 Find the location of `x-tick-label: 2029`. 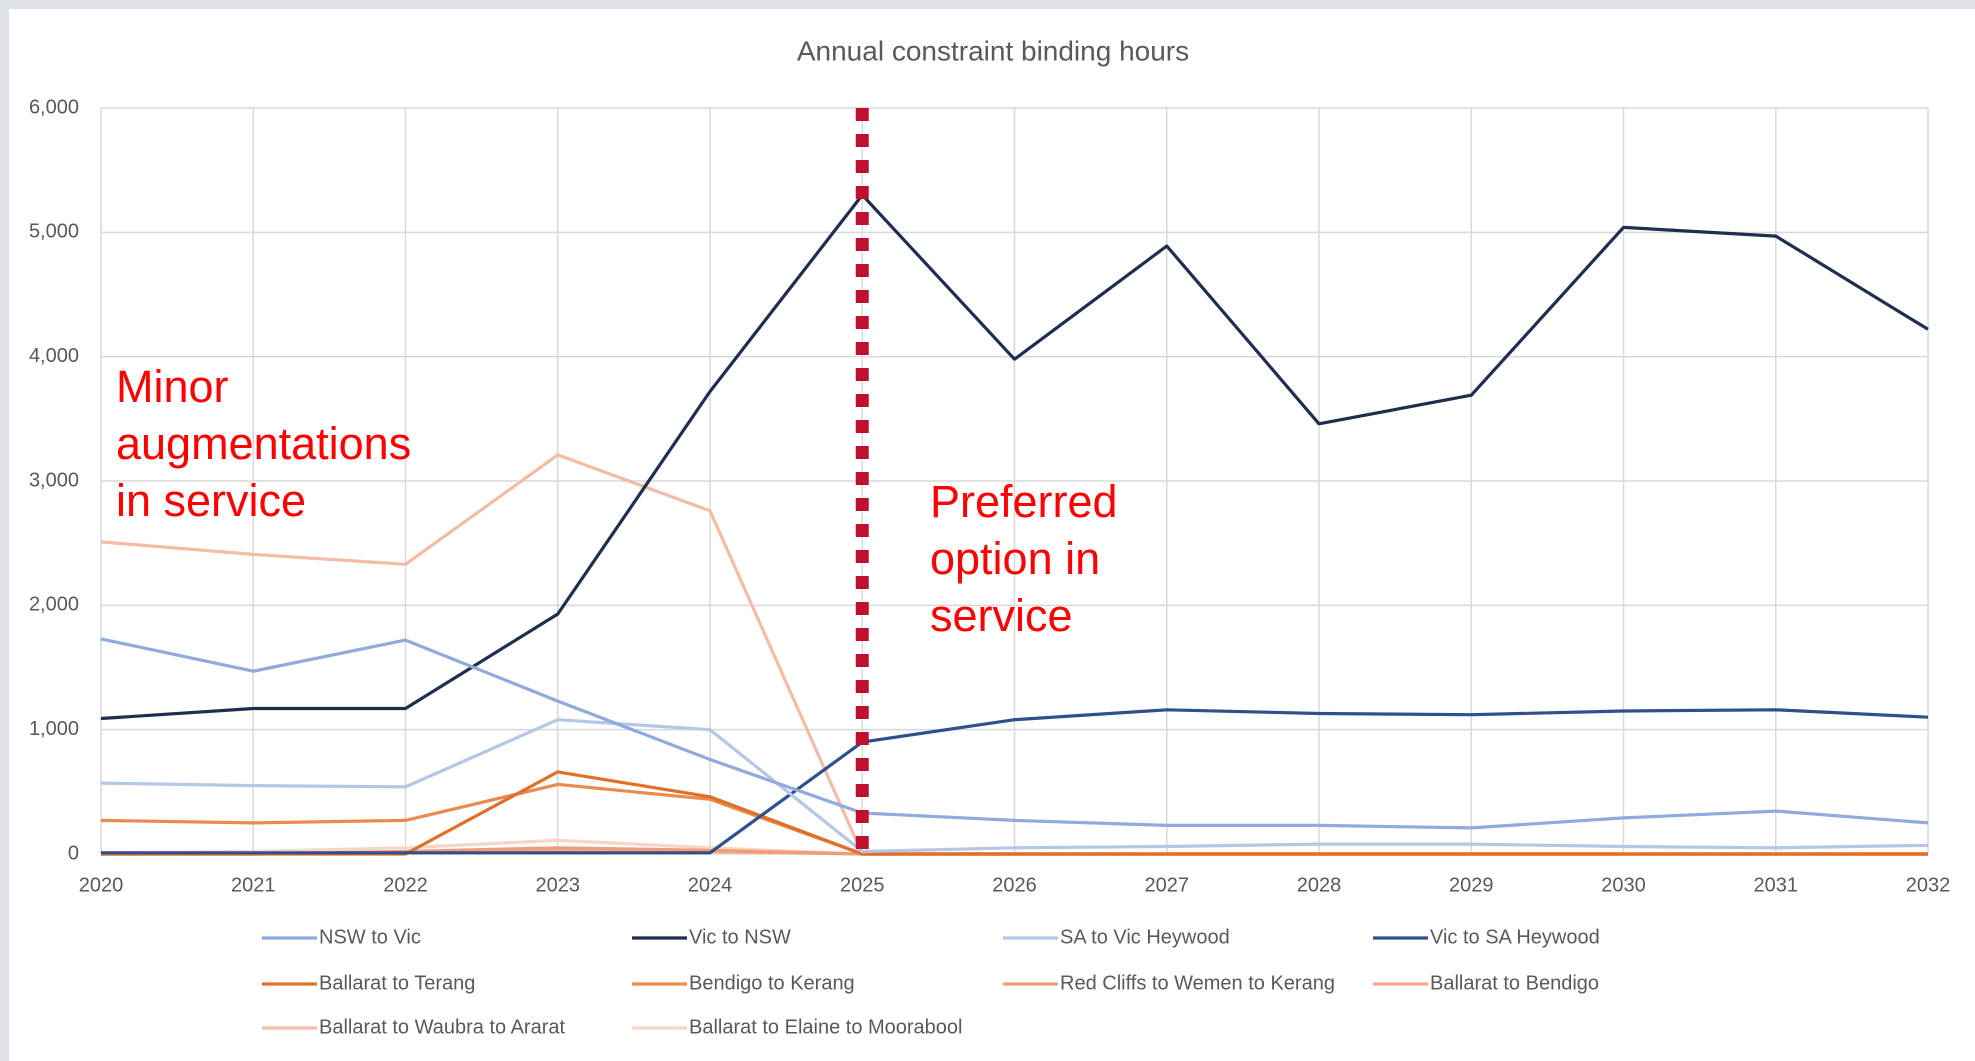

x-tick-label: 2029 is located at coordinates (1471, 885).